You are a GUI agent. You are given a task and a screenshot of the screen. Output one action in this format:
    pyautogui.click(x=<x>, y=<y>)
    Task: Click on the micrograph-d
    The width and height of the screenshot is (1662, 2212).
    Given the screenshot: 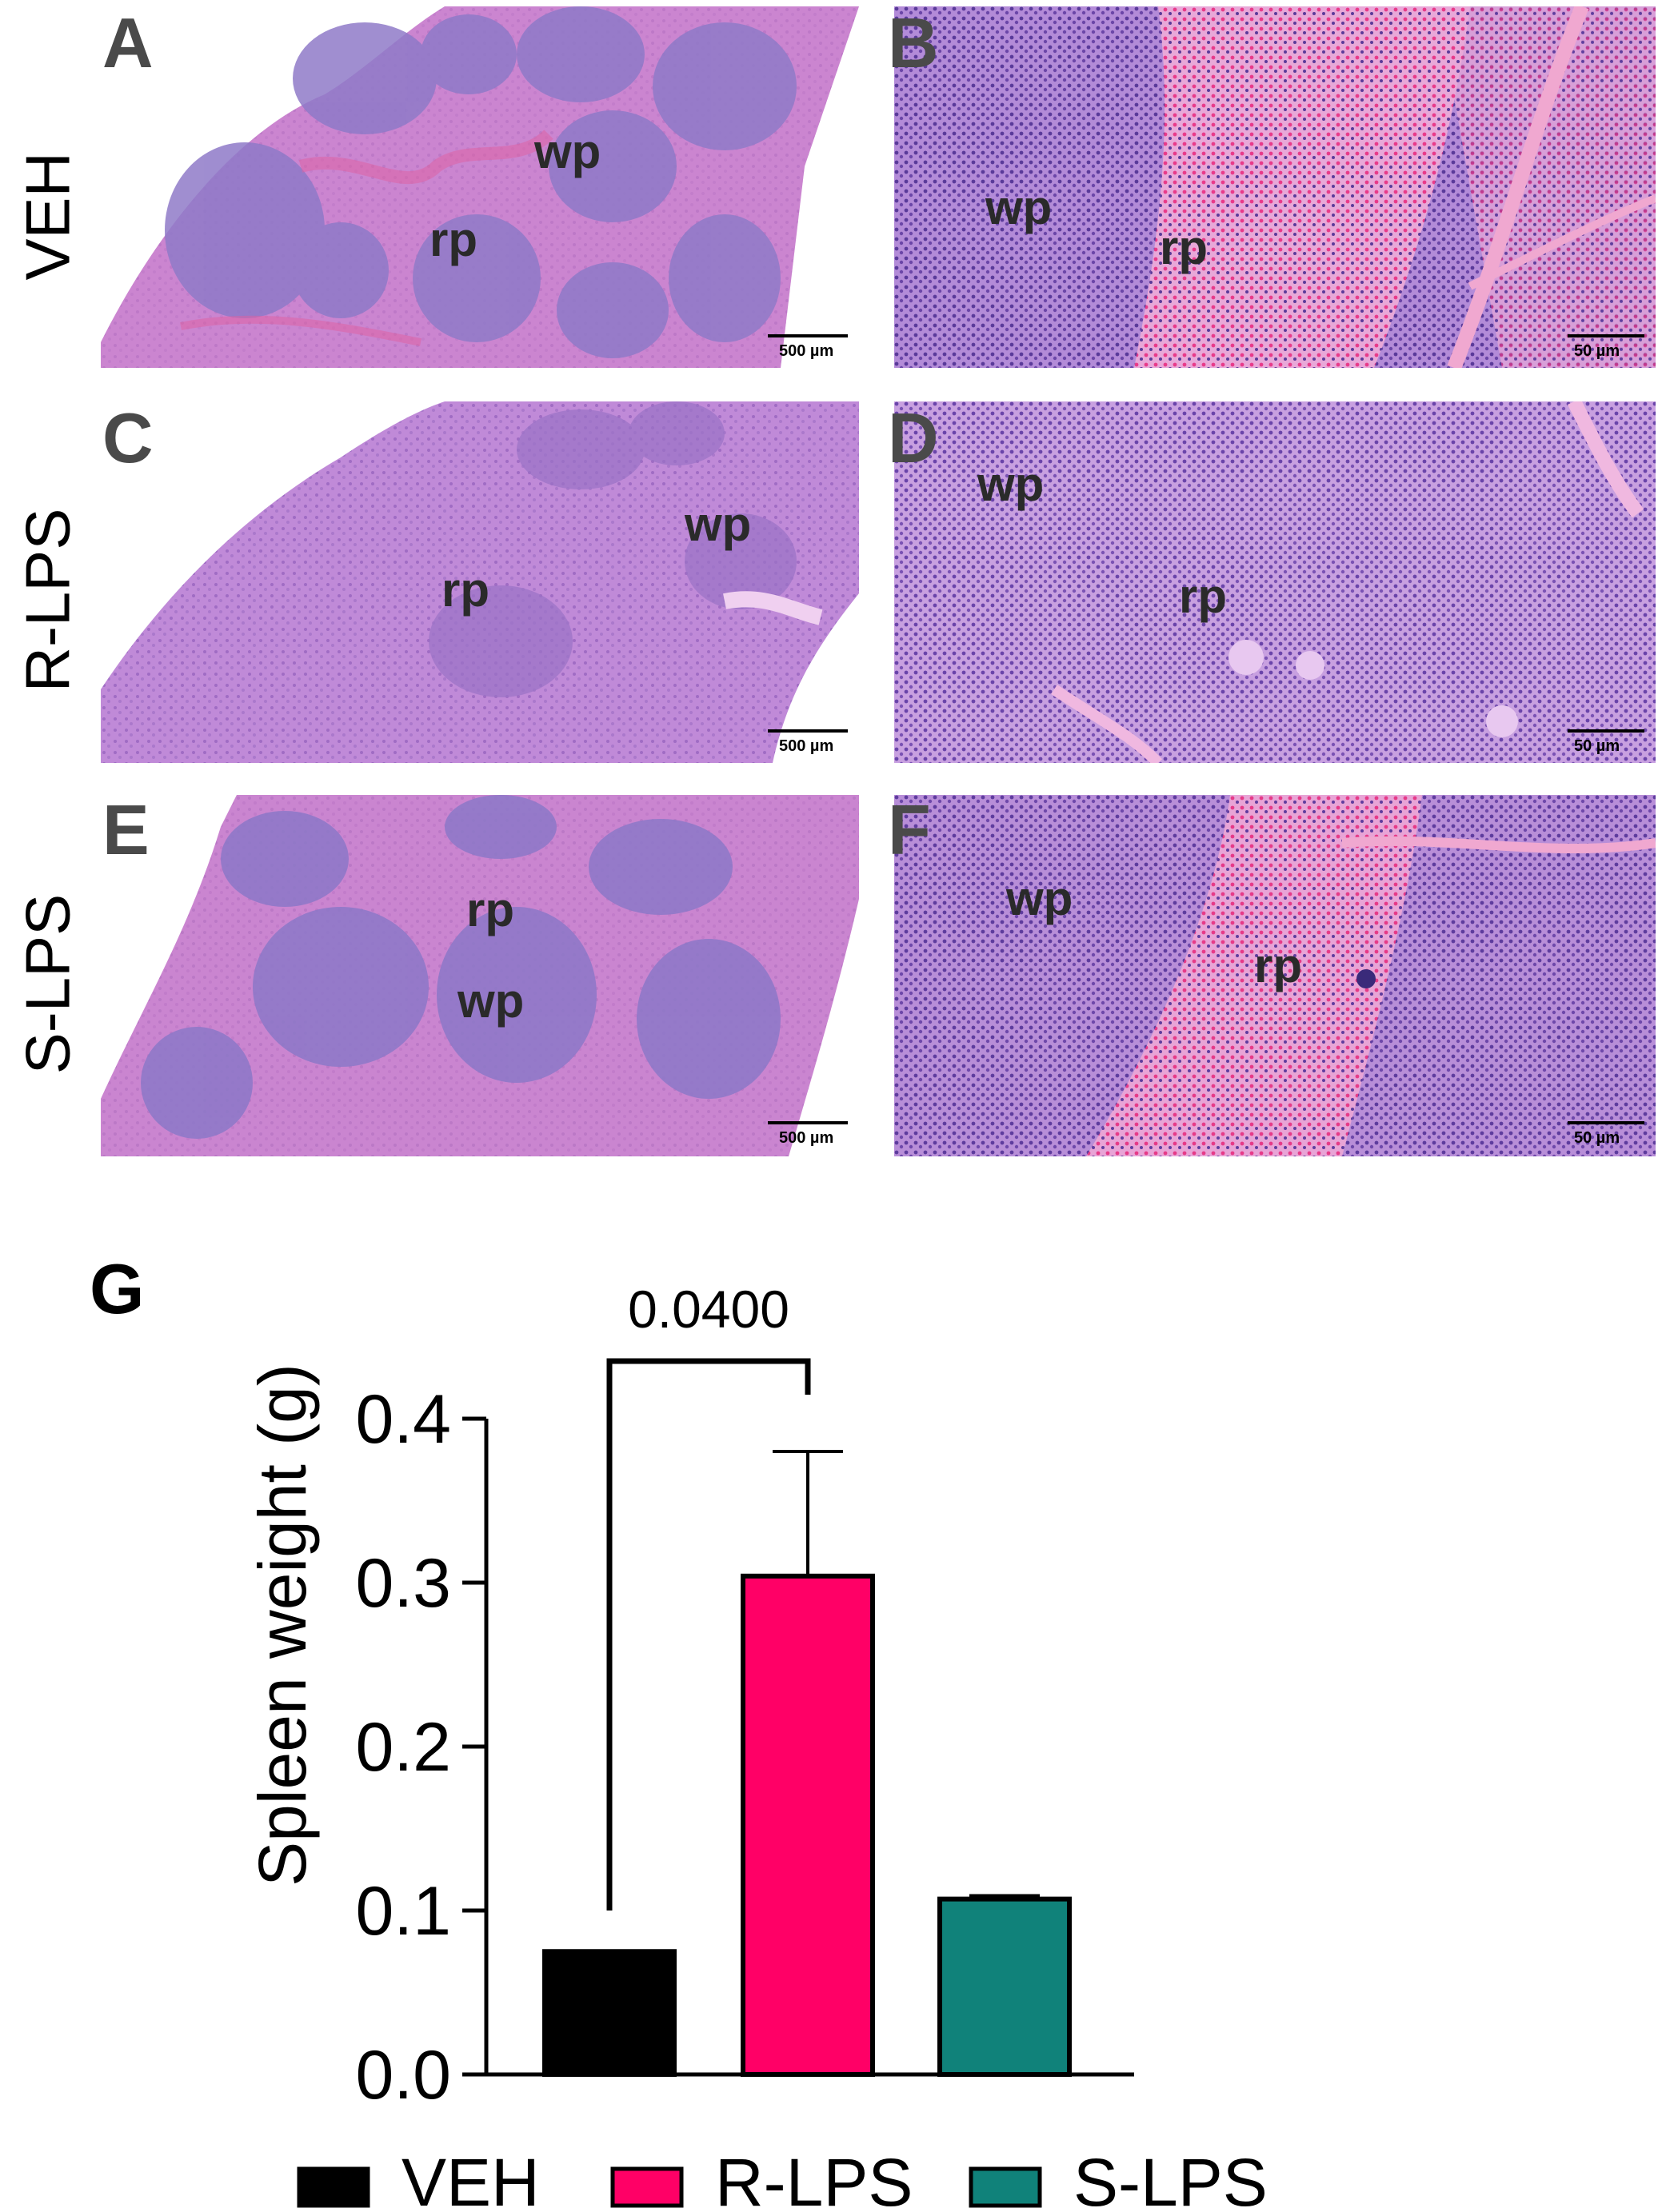 What is the action you would take?
    pyautogui.click(x=1275, y=582)
    